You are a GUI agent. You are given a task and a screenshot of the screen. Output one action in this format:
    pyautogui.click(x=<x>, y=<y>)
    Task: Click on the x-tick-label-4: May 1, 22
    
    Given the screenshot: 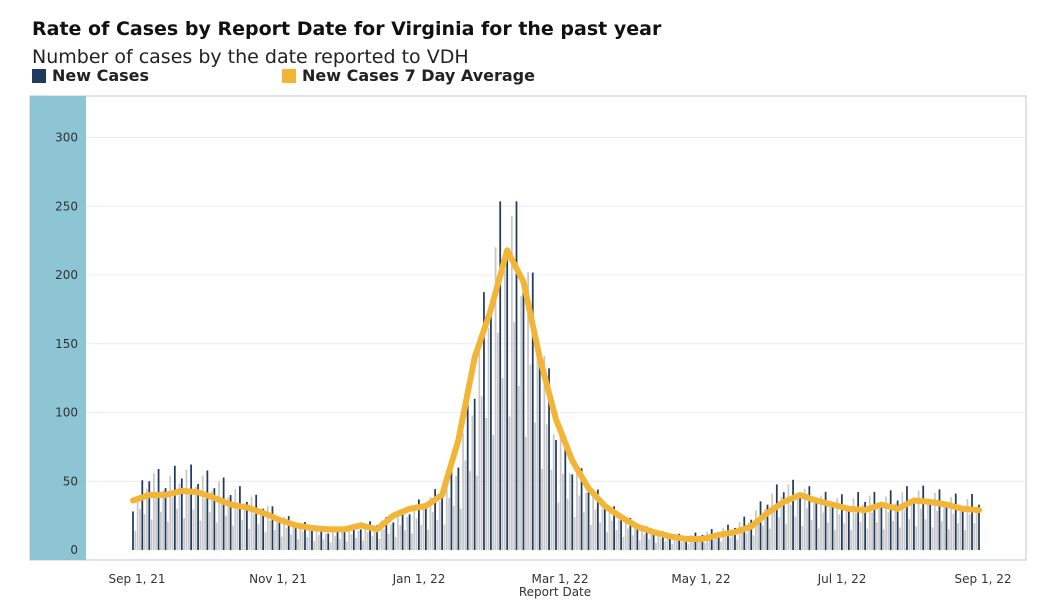 What is the action you would take?
    pyautogui.click(x=700, y=579)
    